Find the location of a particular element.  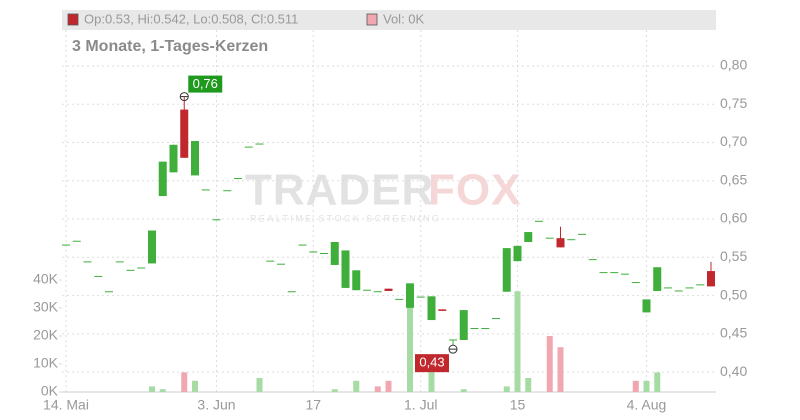

annotation-box is located at coordinates (205, 84).